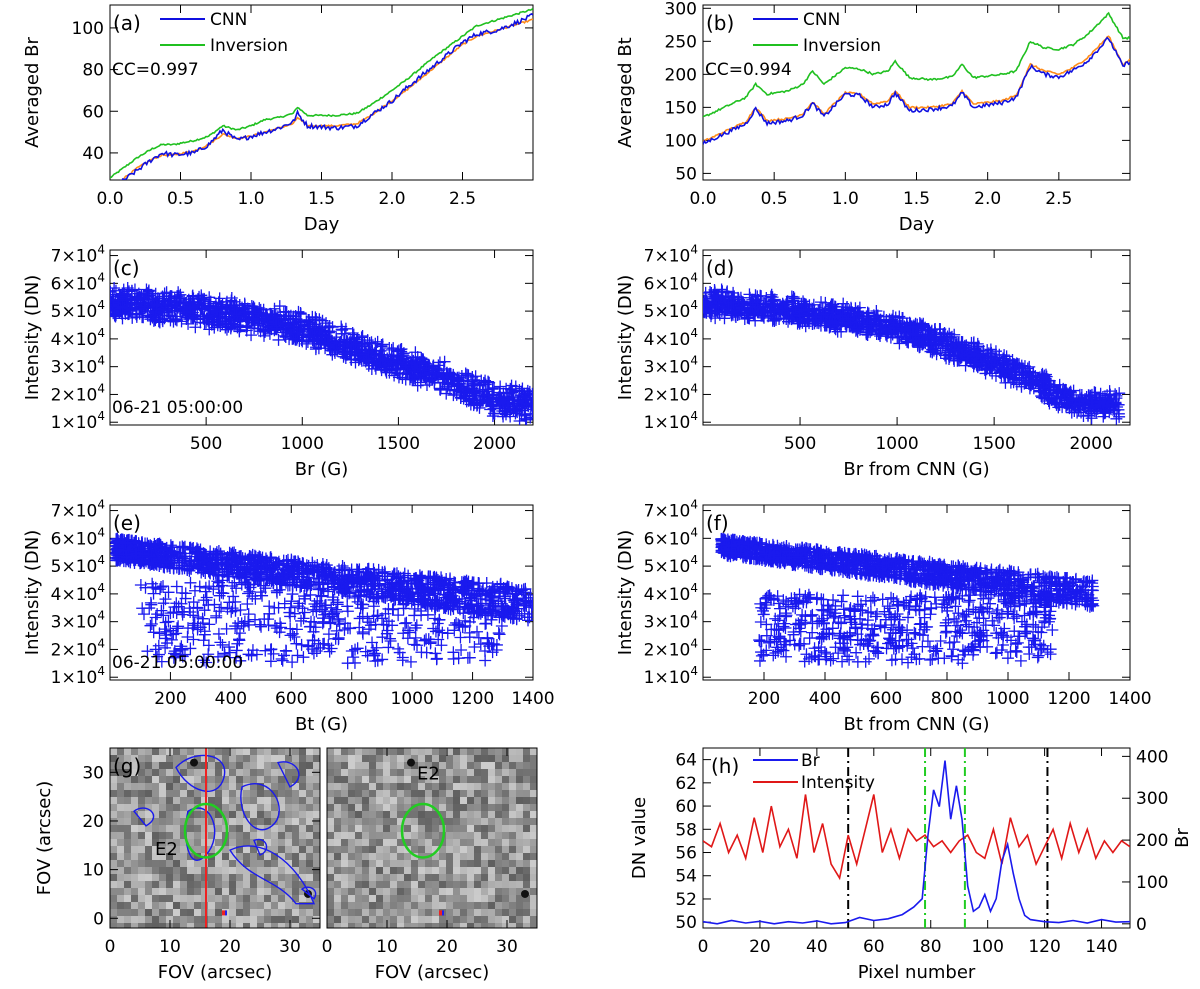  Describe the element at coordinates (32, 91) in the screenshot. I see `y-axis-label: Averaged Br` at that location.